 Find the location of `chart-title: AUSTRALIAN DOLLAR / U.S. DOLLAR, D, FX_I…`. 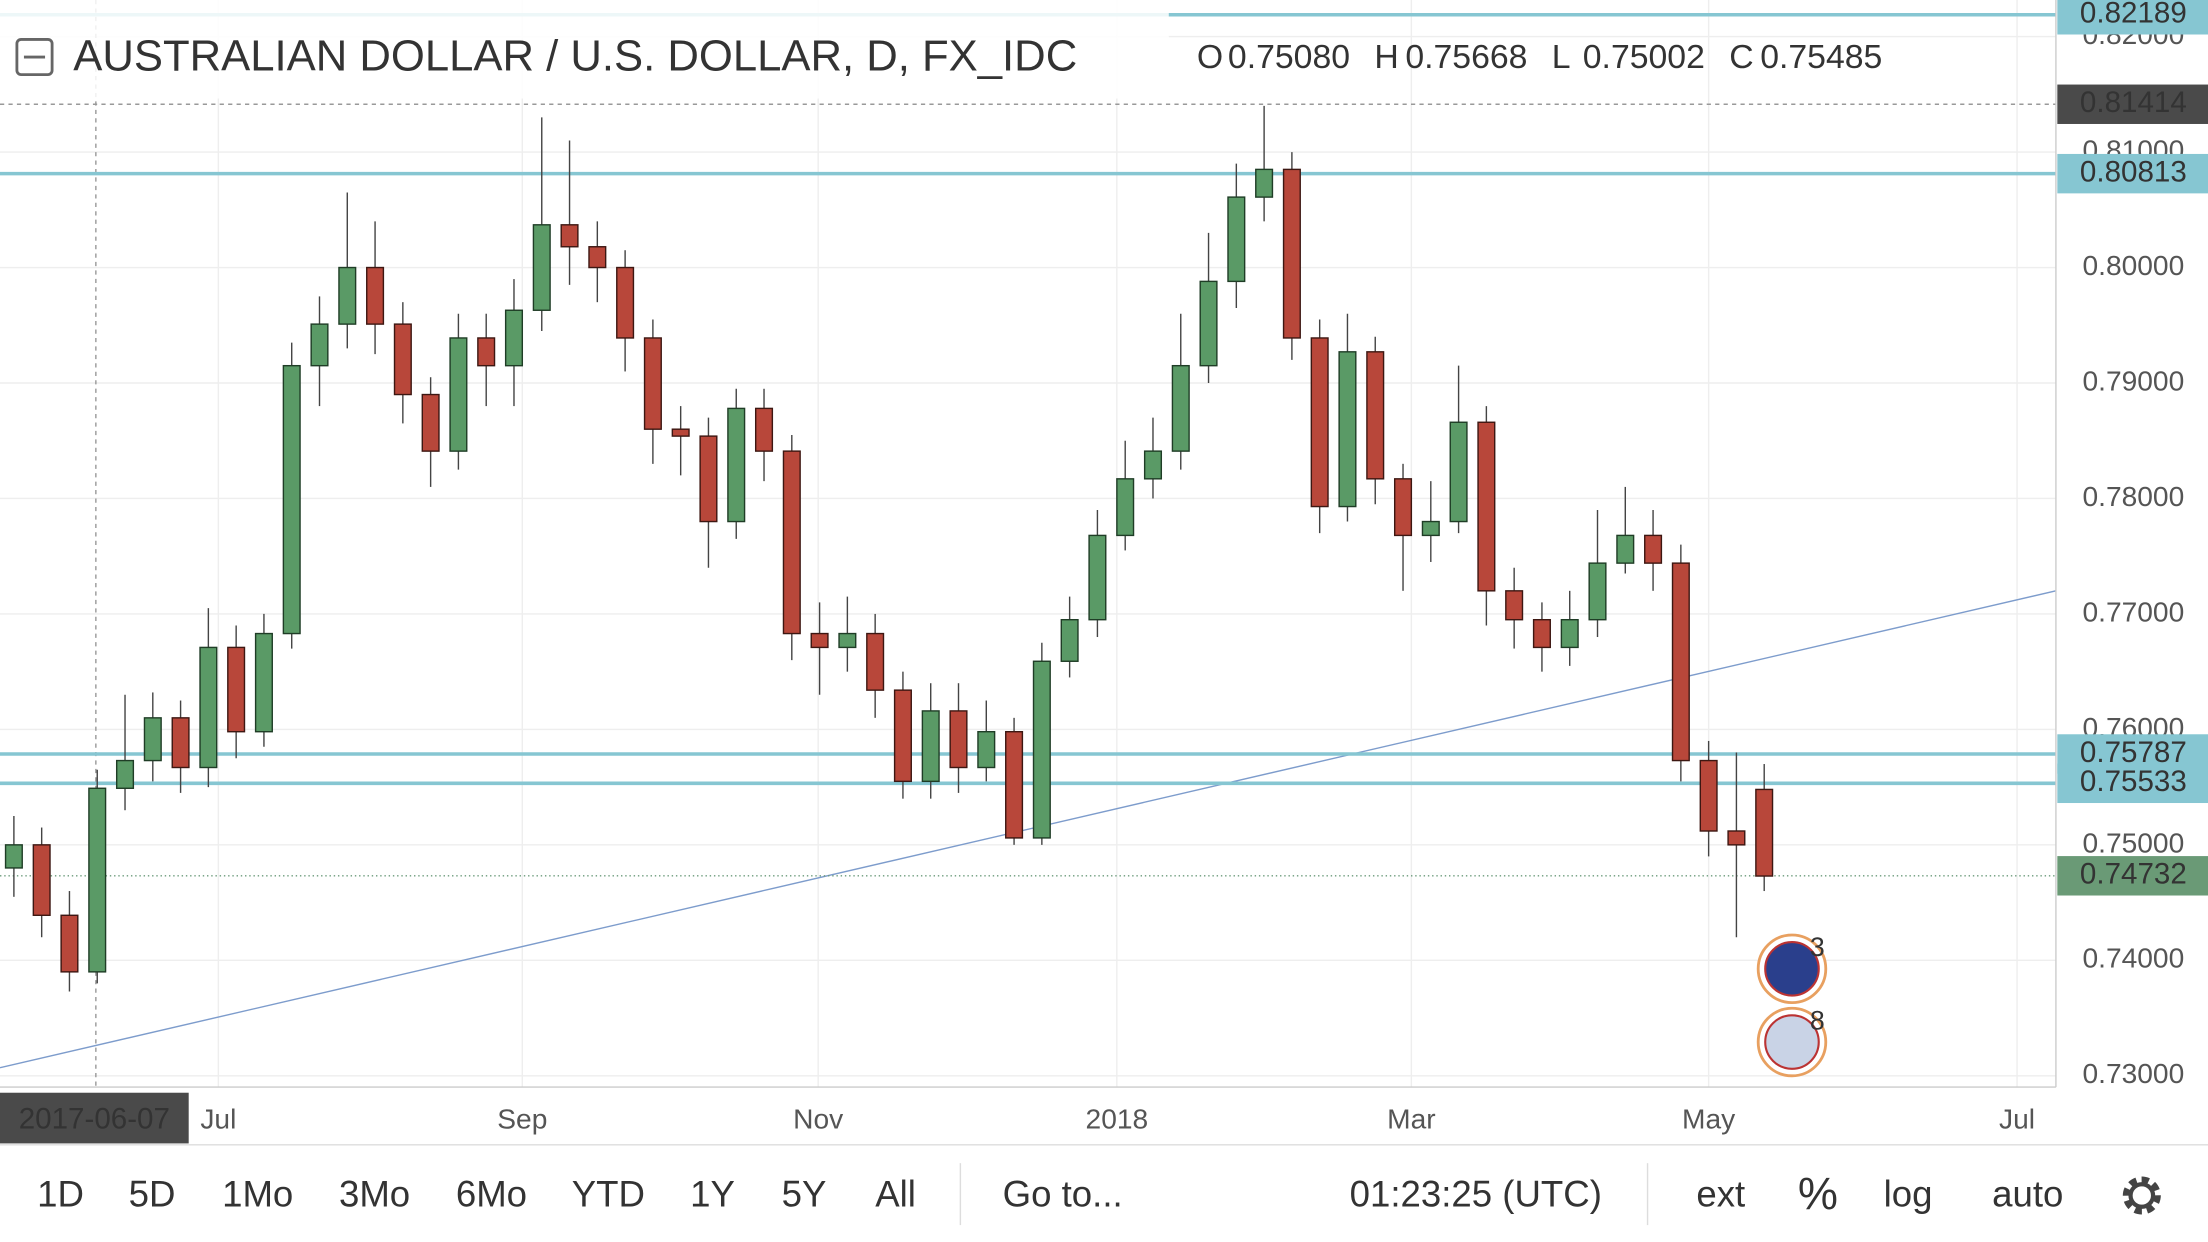

chart-title: AUSTRALIAN DOLLAR / U.S. DOLLAR, D, FX_I… is located at coordinates (575, 56).